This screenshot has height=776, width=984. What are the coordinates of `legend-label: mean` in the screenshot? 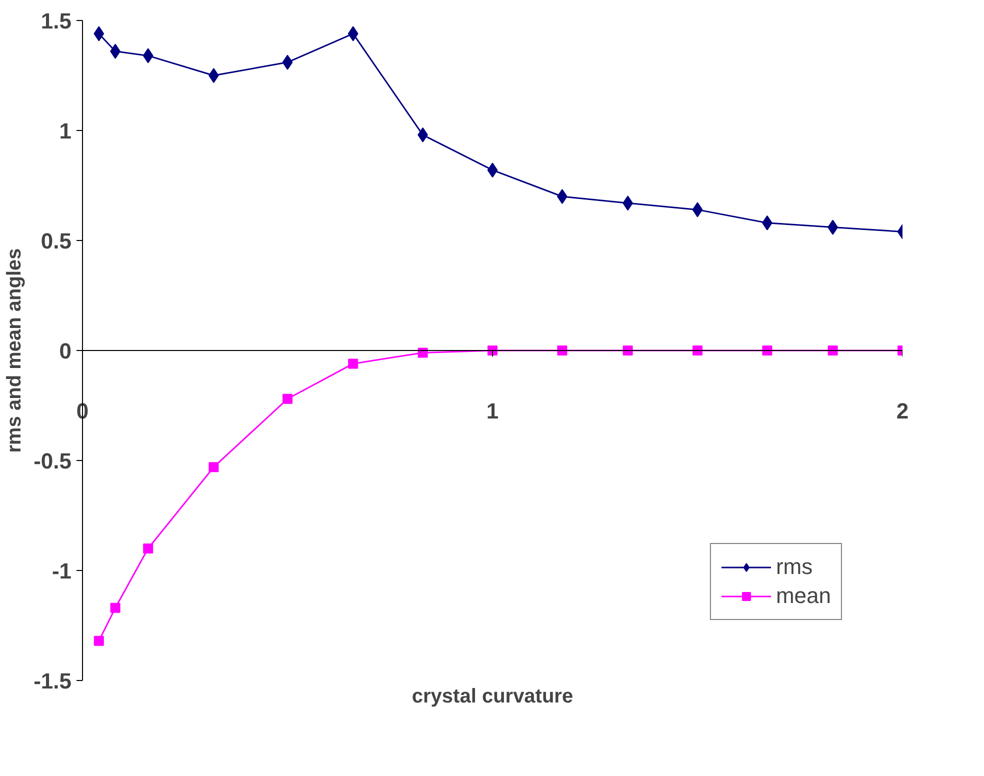 It's located at (803, 596).